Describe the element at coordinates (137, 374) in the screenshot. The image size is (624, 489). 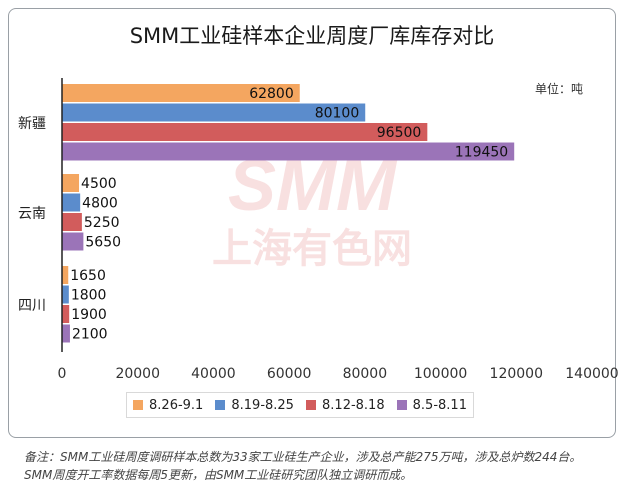
I see `x-tick-label: 20000` at that location.